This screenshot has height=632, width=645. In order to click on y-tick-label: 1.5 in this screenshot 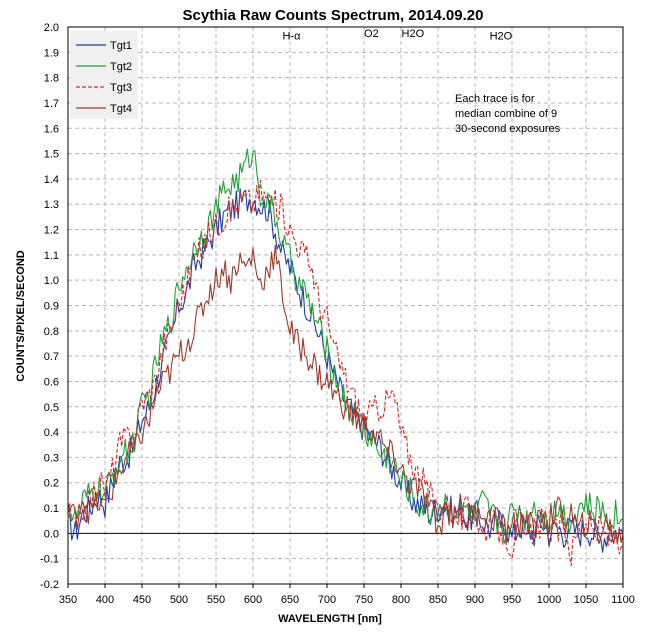, I will do `click(51, 155)`.